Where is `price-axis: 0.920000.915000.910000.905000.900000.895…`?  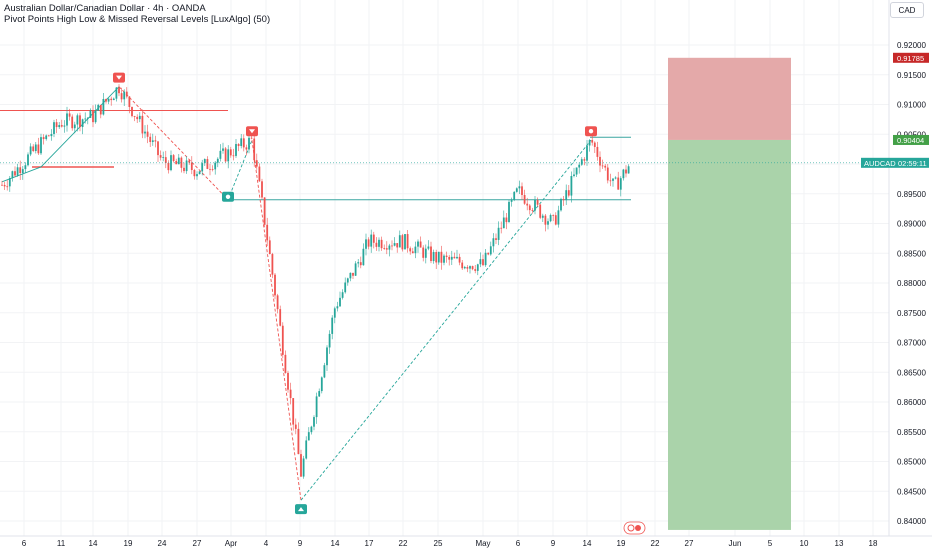 price-axis: 0.920000.915000.910000.905000.900000.895… is located at coordinates (911, 283).